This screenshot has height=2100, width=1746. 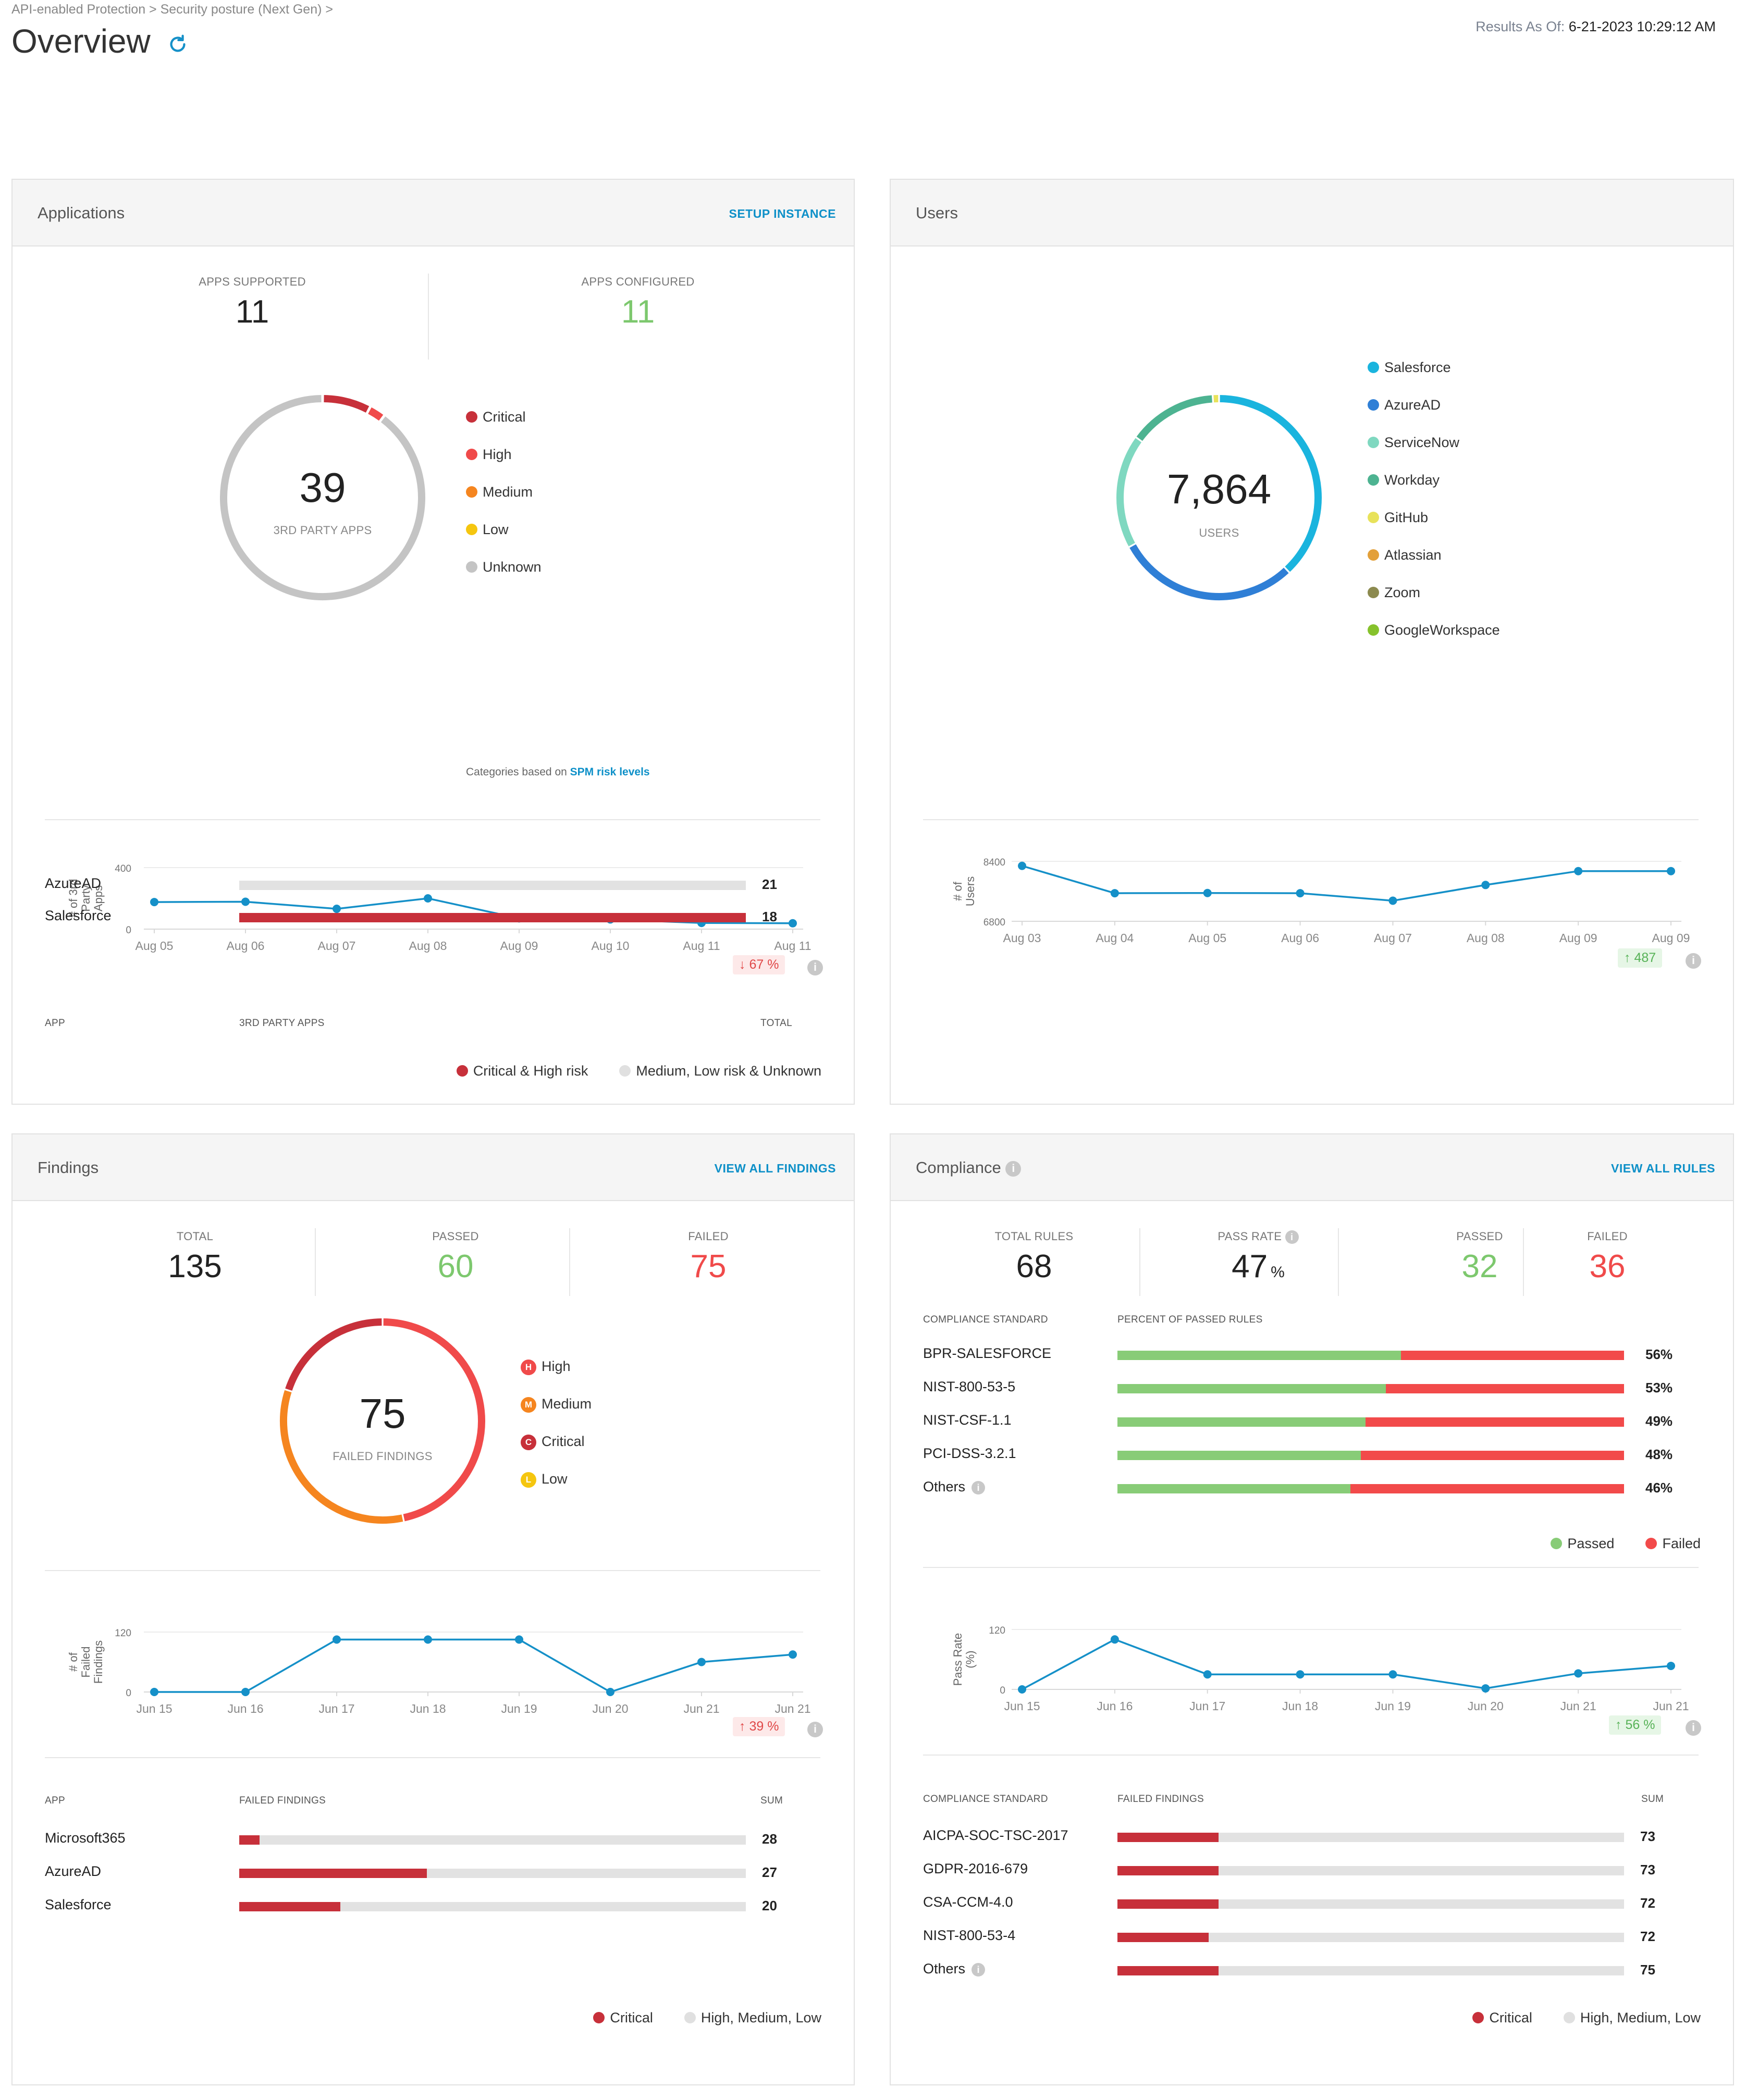 What do you see at coordinates (1404, 405) in the screenshot?
I see `legend-item-azuread: AzureAD` at bounding box center [1404, 405].